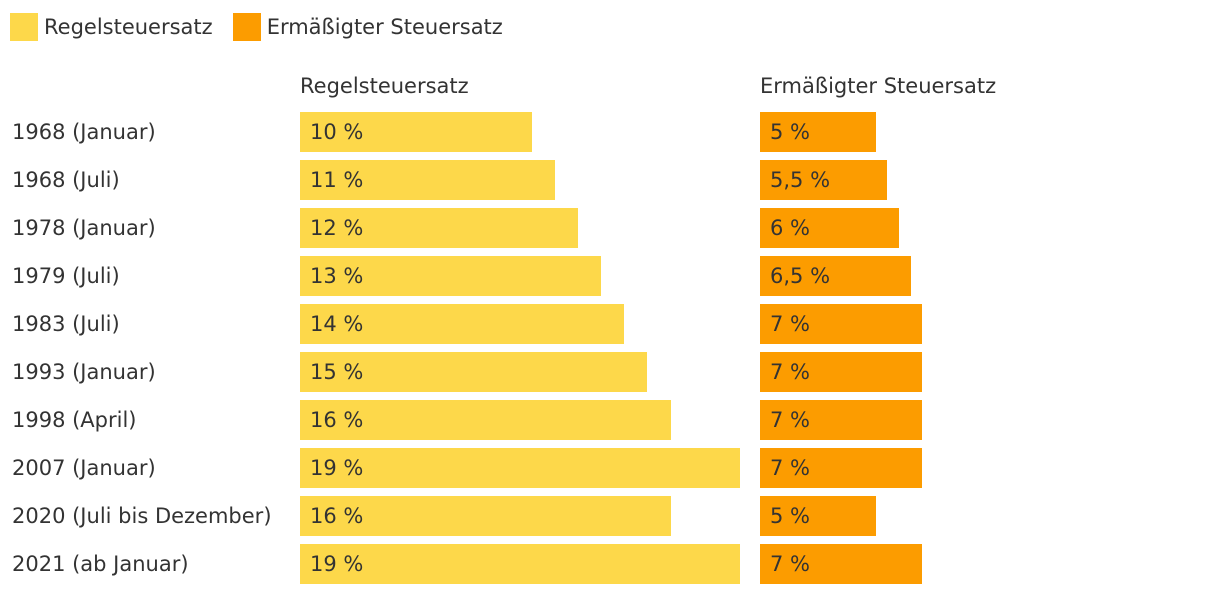 Image resolution: width=1220 pixels, height=596 pixels. I want to click on category-label: 1968 (Juli), so click(66, 180).